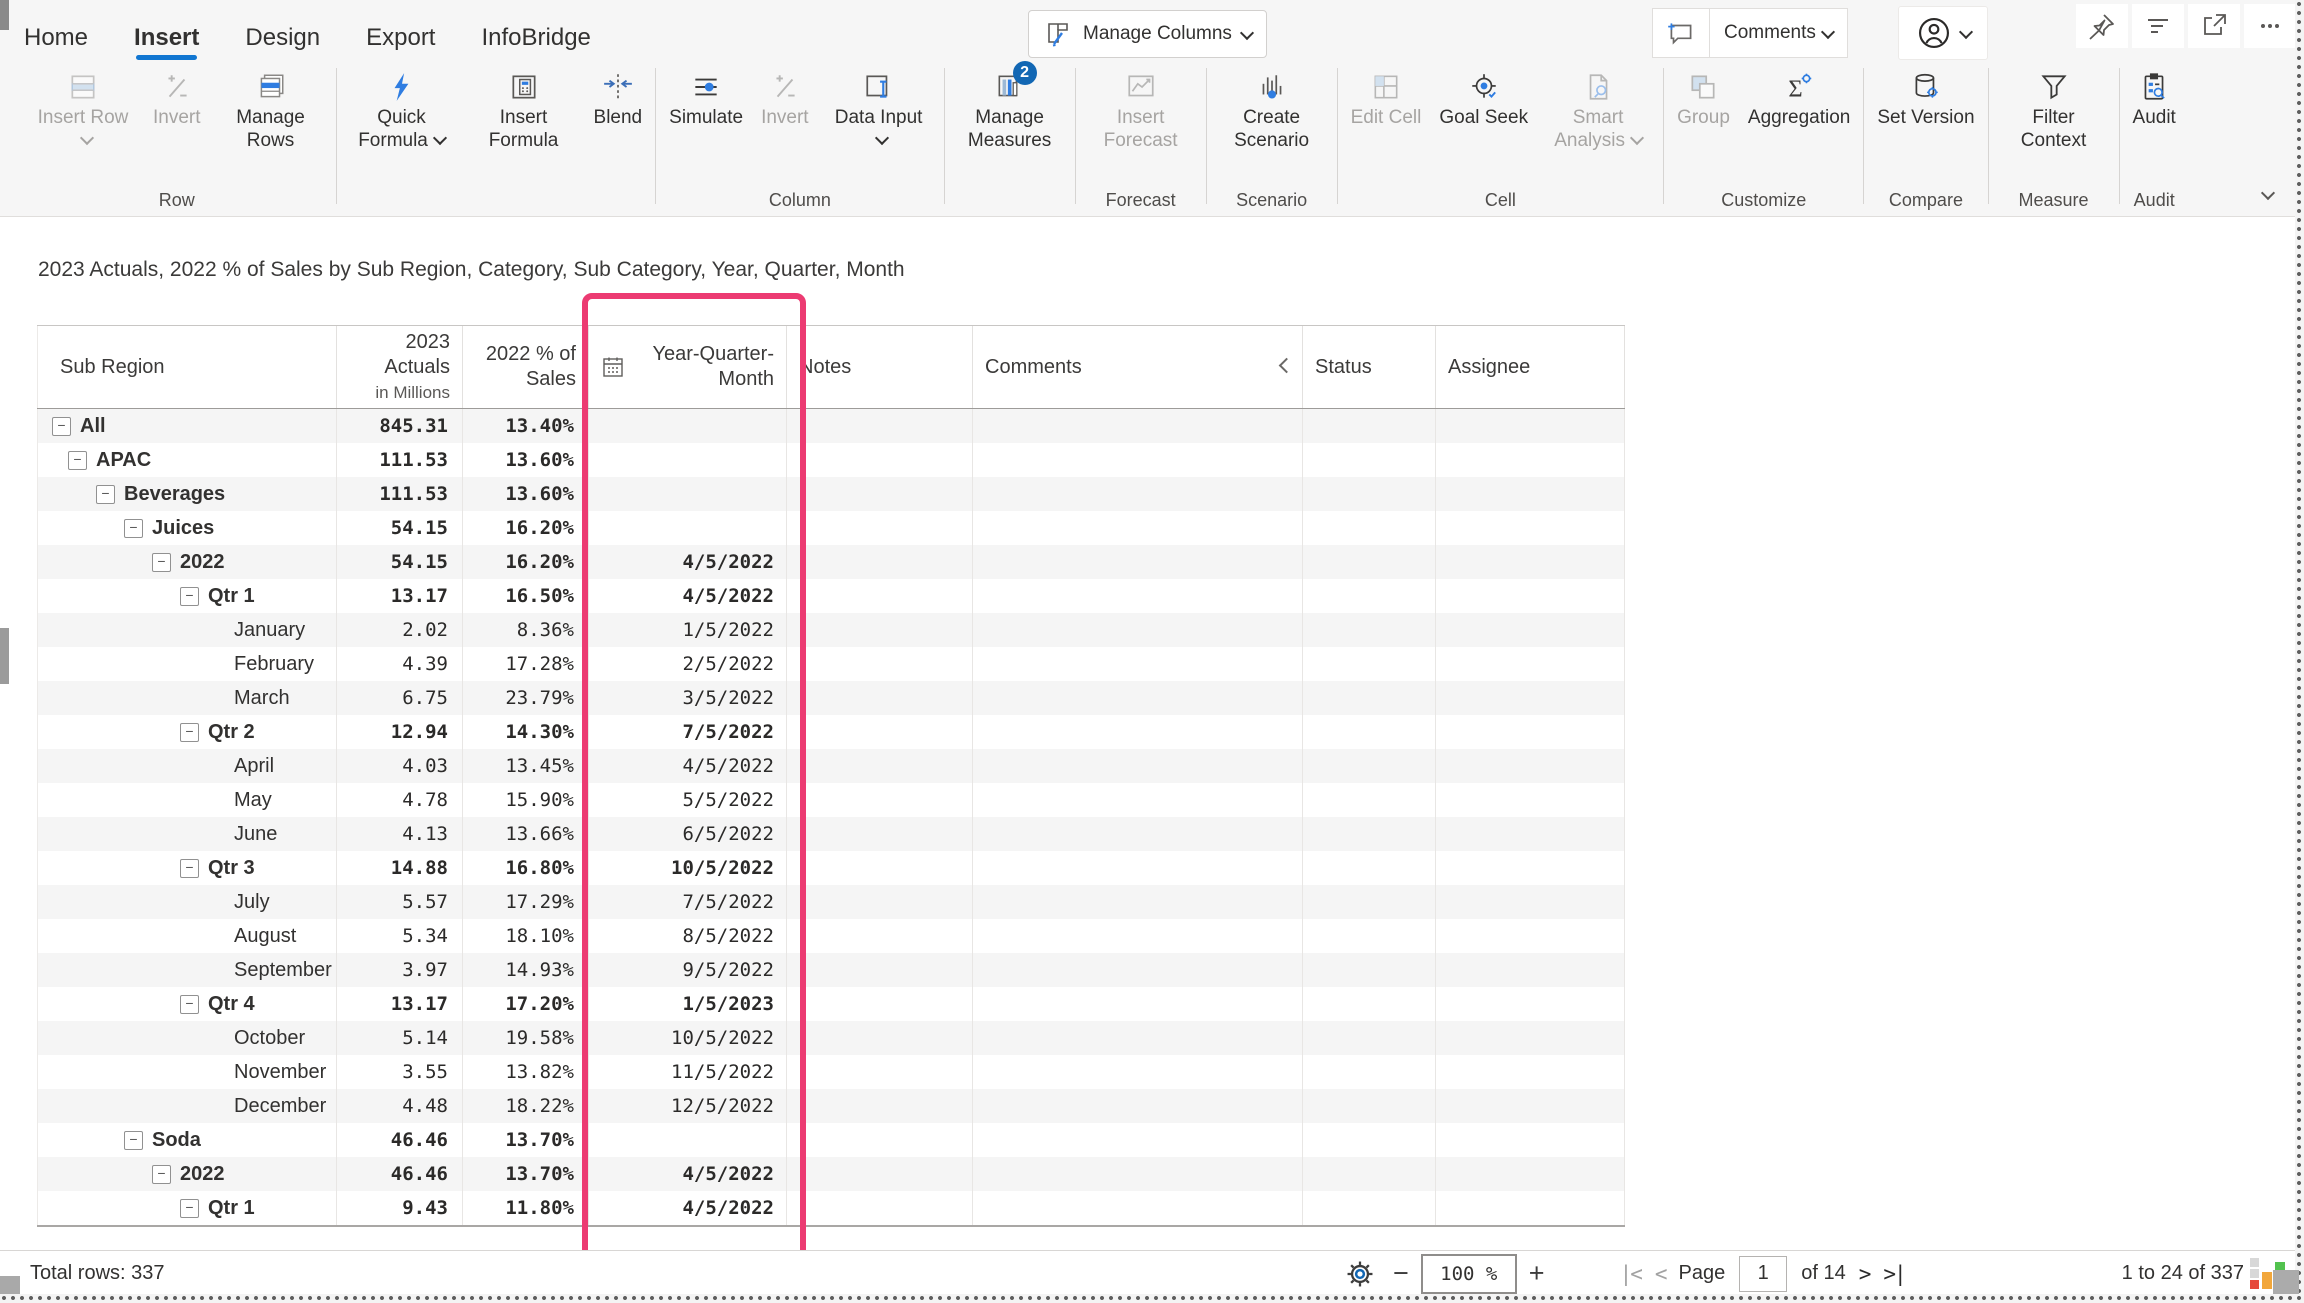 The height and width of the screenshot is (1303, 2304). Describe the element at coordinates (1530, 367) in the screenshot. I see `column-header-assignee: Assignee` at that location.